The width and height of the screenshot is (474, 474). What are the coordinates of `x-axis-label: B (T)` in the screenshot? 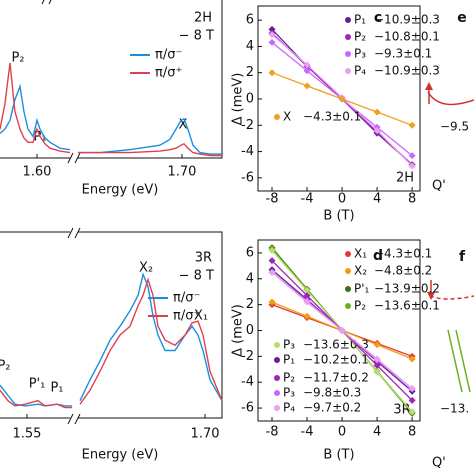 It's located at (338, 455).